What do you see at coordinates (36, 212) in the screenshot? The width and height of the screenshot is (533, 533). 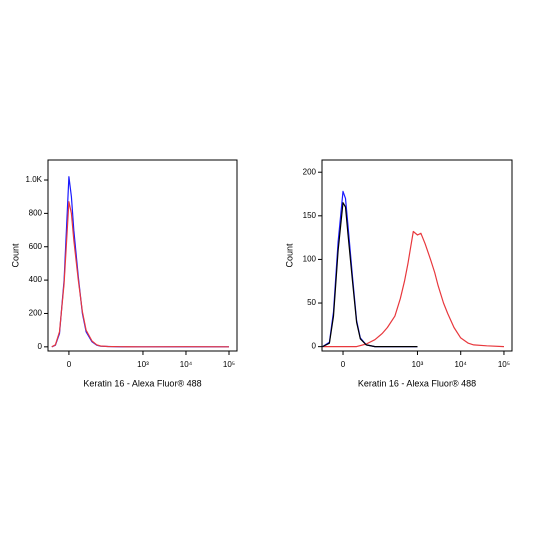 I see `y-tick-label: 800` at bounding box center [36, 212].